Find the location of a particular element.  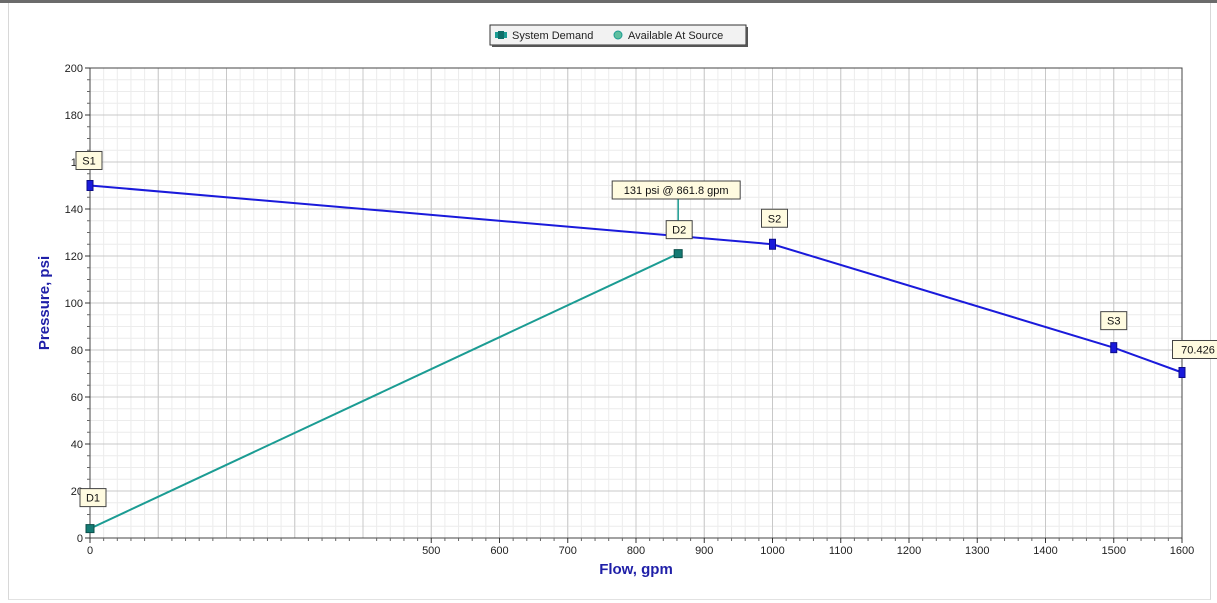

point-label-s1-box is located at coordinates (89, 160).